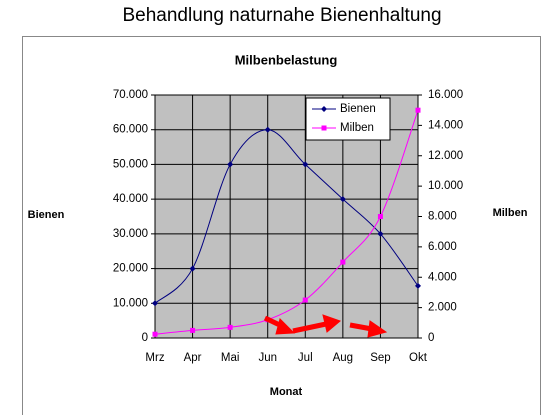  I want to click on y2-tick-label: 2.000, so click(442, 308).